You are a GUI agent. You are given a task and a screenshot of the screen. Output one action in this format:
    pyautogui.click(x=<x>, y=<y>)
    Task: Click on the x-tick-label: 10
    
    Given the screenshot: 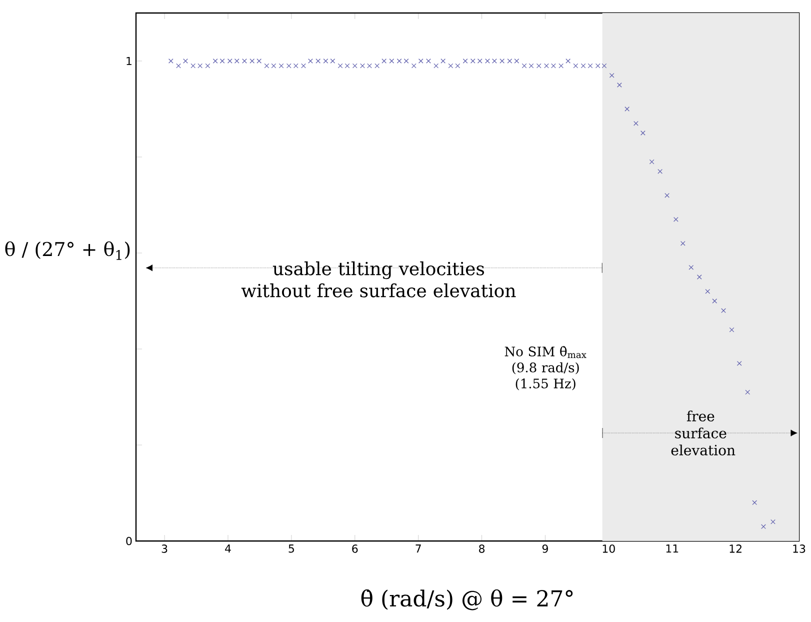 What is the action you would take?
    pyautogui.click(x=608, y=548)
    